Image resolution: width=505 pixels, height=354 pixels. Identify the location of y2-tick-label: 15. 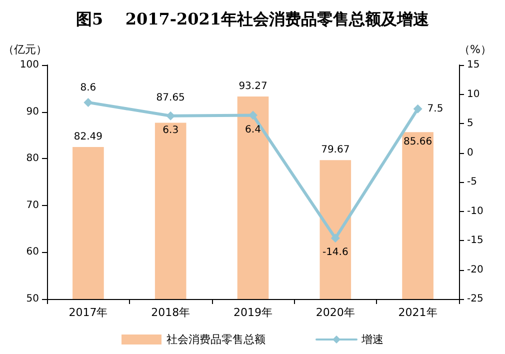
(473, 65).